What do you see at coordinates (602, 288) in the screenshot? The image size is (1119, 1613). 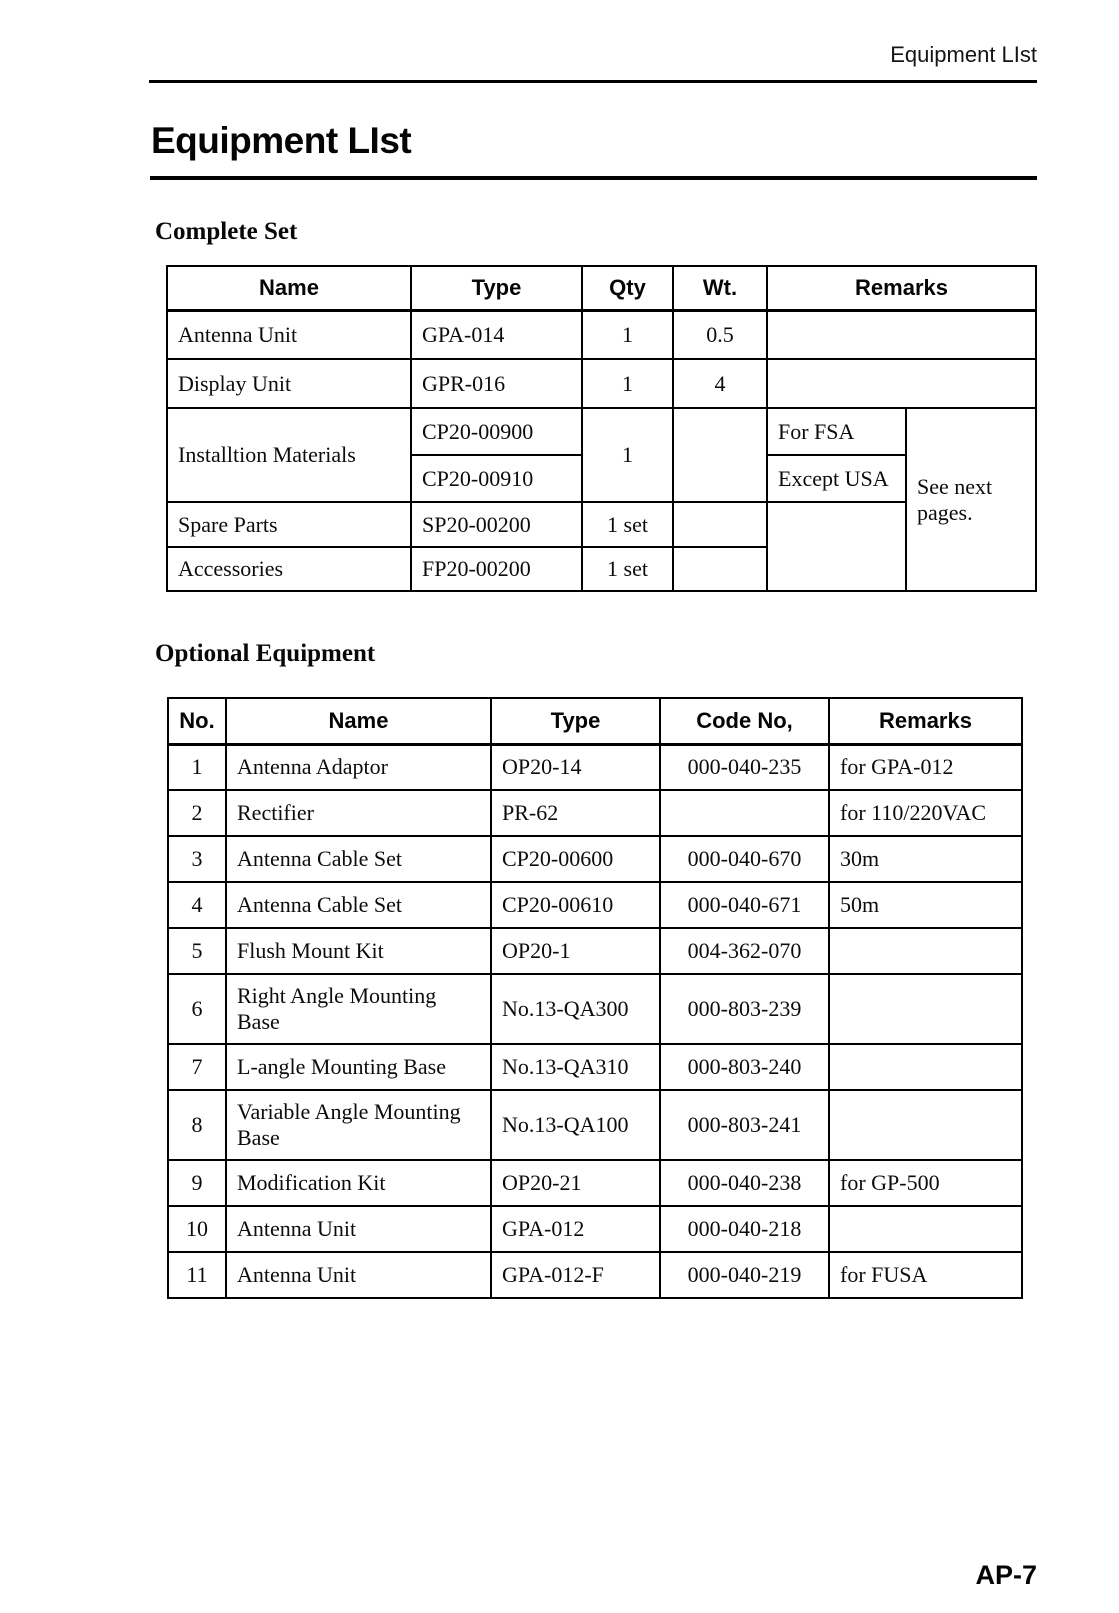 I see `table-header-row: Name Type Qty Wt. Remarks` at bounding box center [602, 288].